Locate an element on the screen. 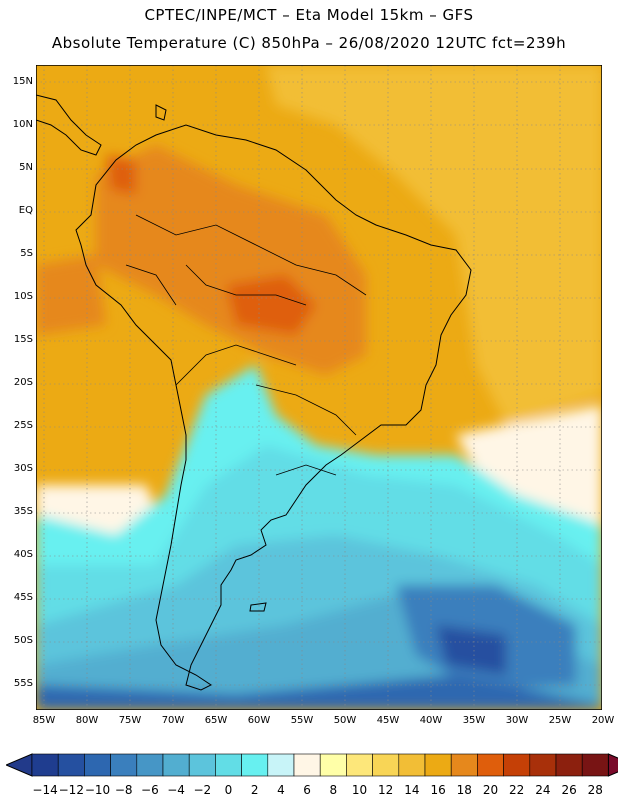 Image resolution: width=618 pixels, height=800 pixels. colorbar-tick-label: 24 is located at coordinates (543, 790).